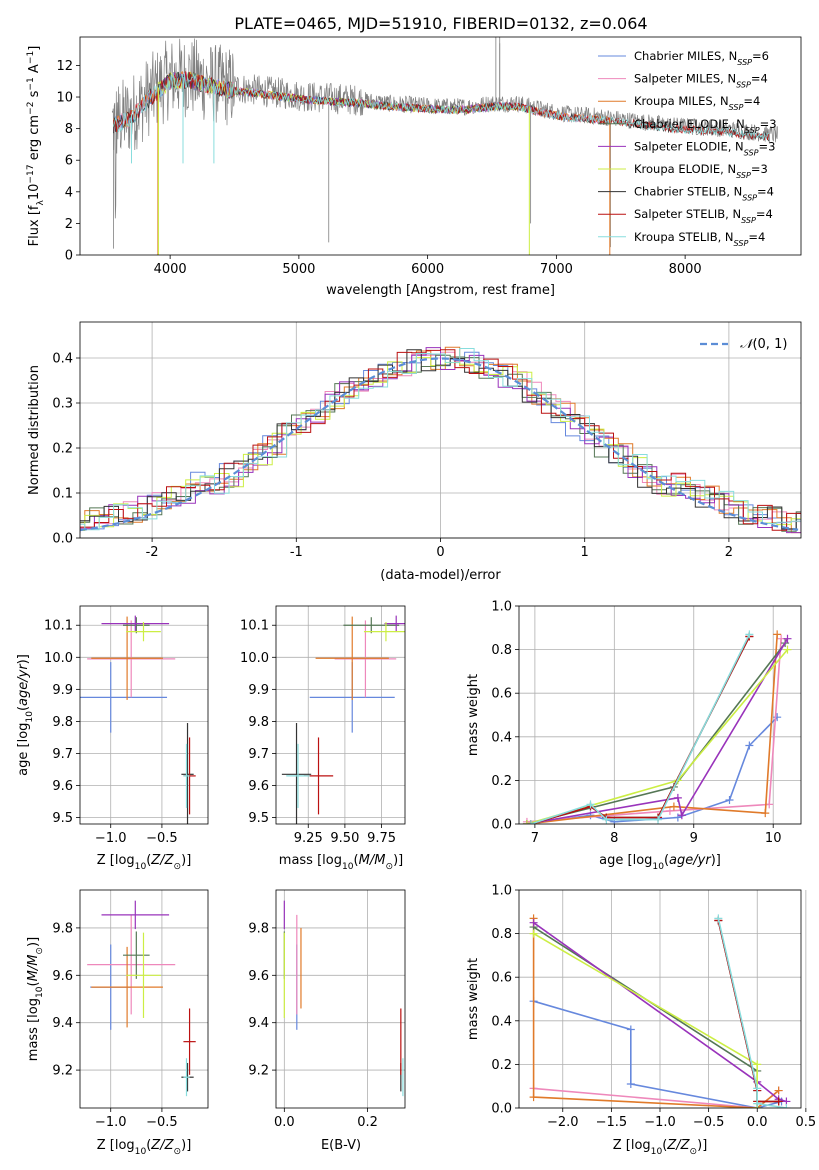 The height and width of the screenshot is (1170, 819). What do you see at coordinates (298, 269) in the screenshot?
I see `x-tick-label: 5000` at bounding box center [298, 269].